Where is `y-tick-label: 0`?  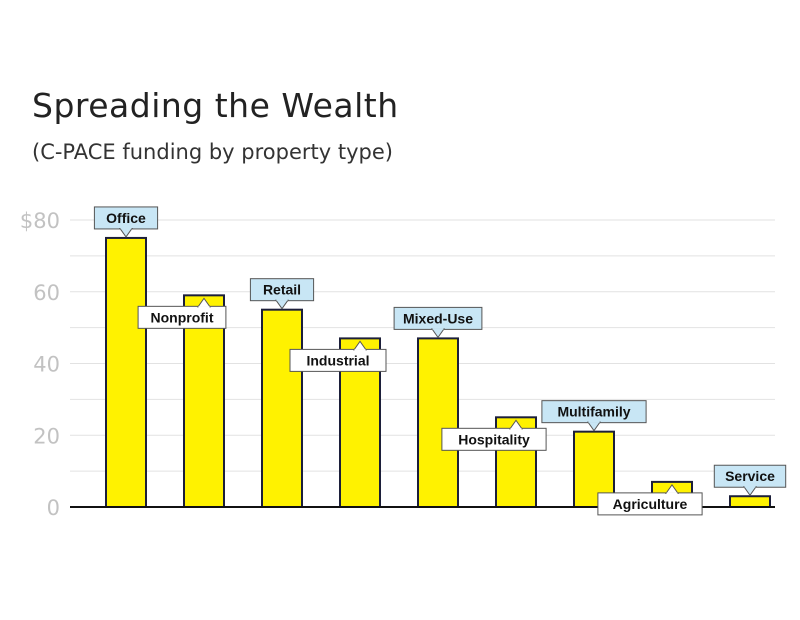 y-tick-label: 0 is located at coordinates (53, 508).